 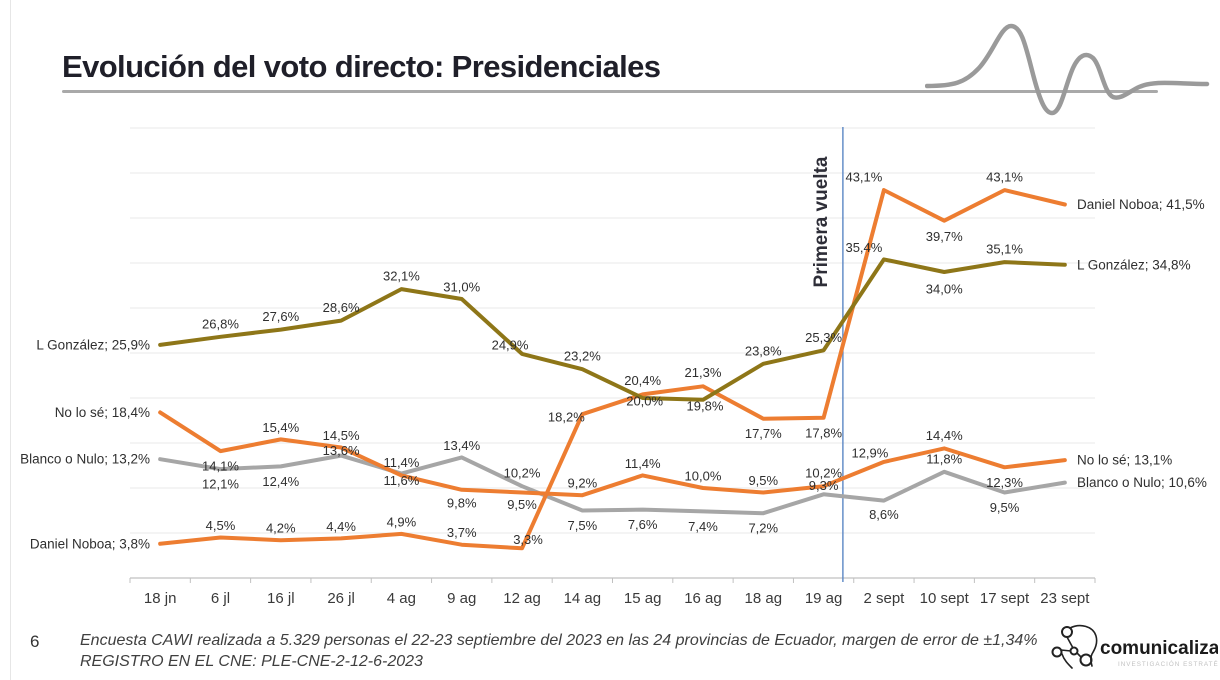 What do you see at coordinates (944, 289) in the screenshot?
I see `data-label: 34,0%` at bounding box center [944, 289].